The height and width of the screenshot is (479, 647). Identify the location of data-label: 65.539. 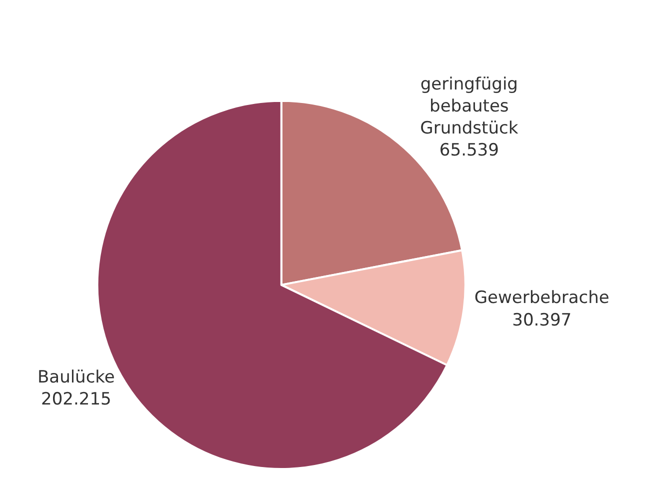
(469, 150).